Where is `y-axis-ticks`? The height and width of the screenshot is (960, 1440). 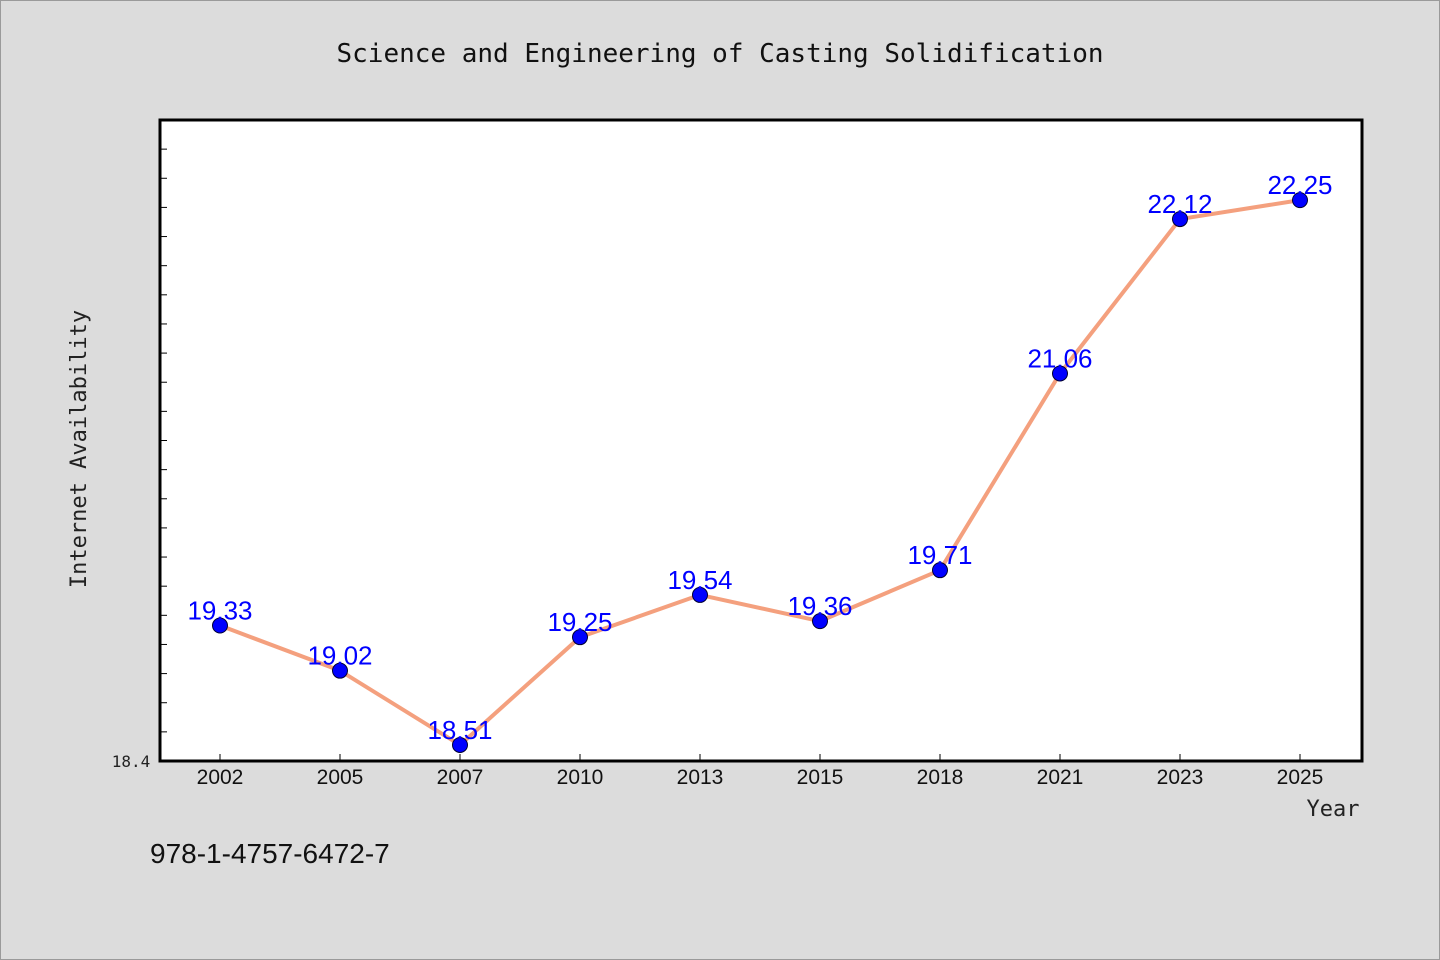 y-axis-ticks is located at coordinates (163, 440).